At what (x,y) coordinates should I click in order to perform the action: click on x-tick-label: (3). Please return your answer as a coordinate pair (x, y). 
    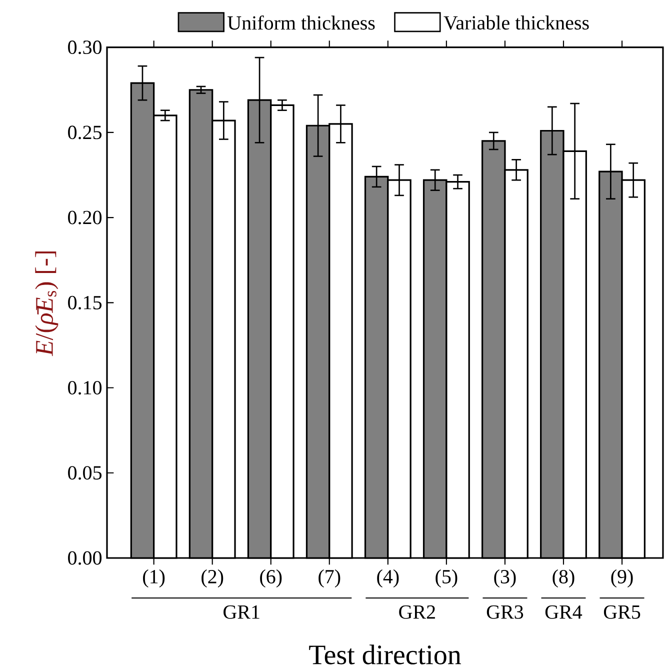
    Looking at the image, I should click on (505, 578).